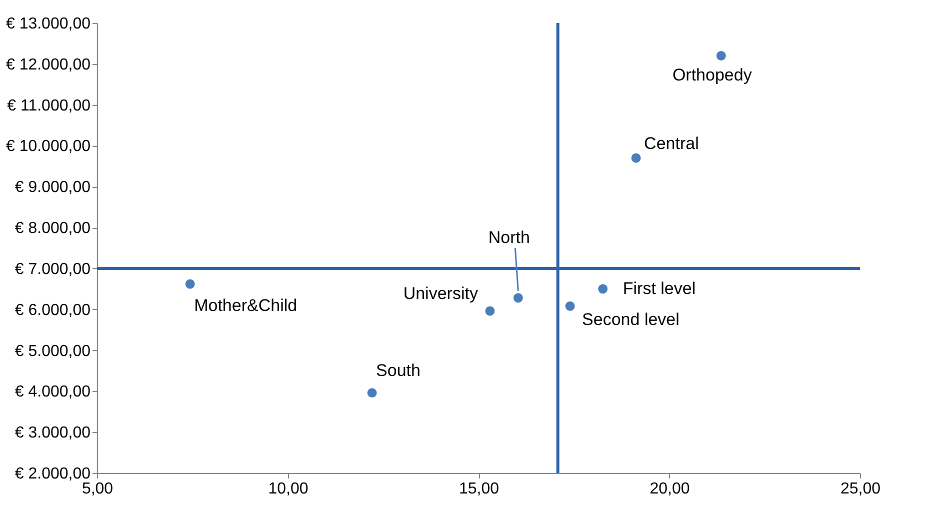 The image size is (932, 510). I want to click on y-tick-label: € 13.000,00, so click(48, 24).